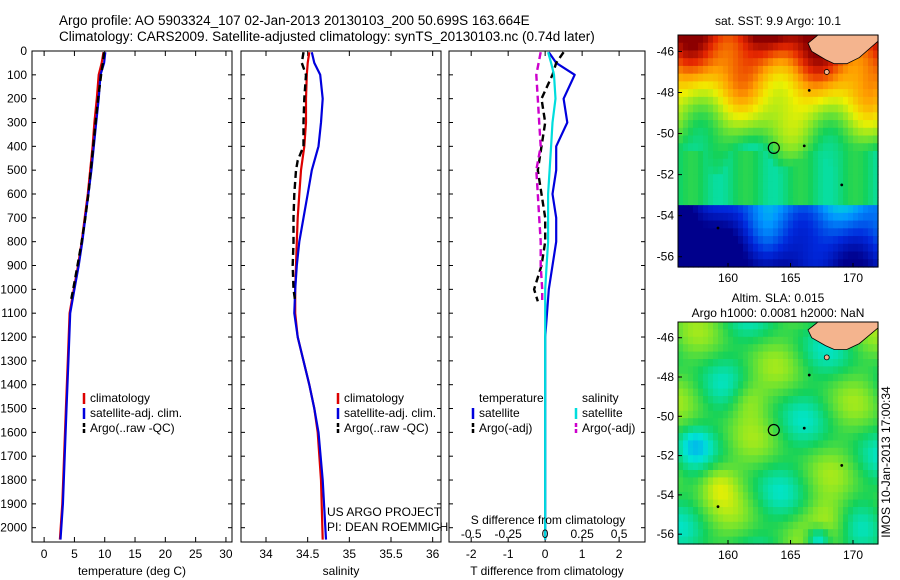  I want to click on island-marker, so click(842, 185).